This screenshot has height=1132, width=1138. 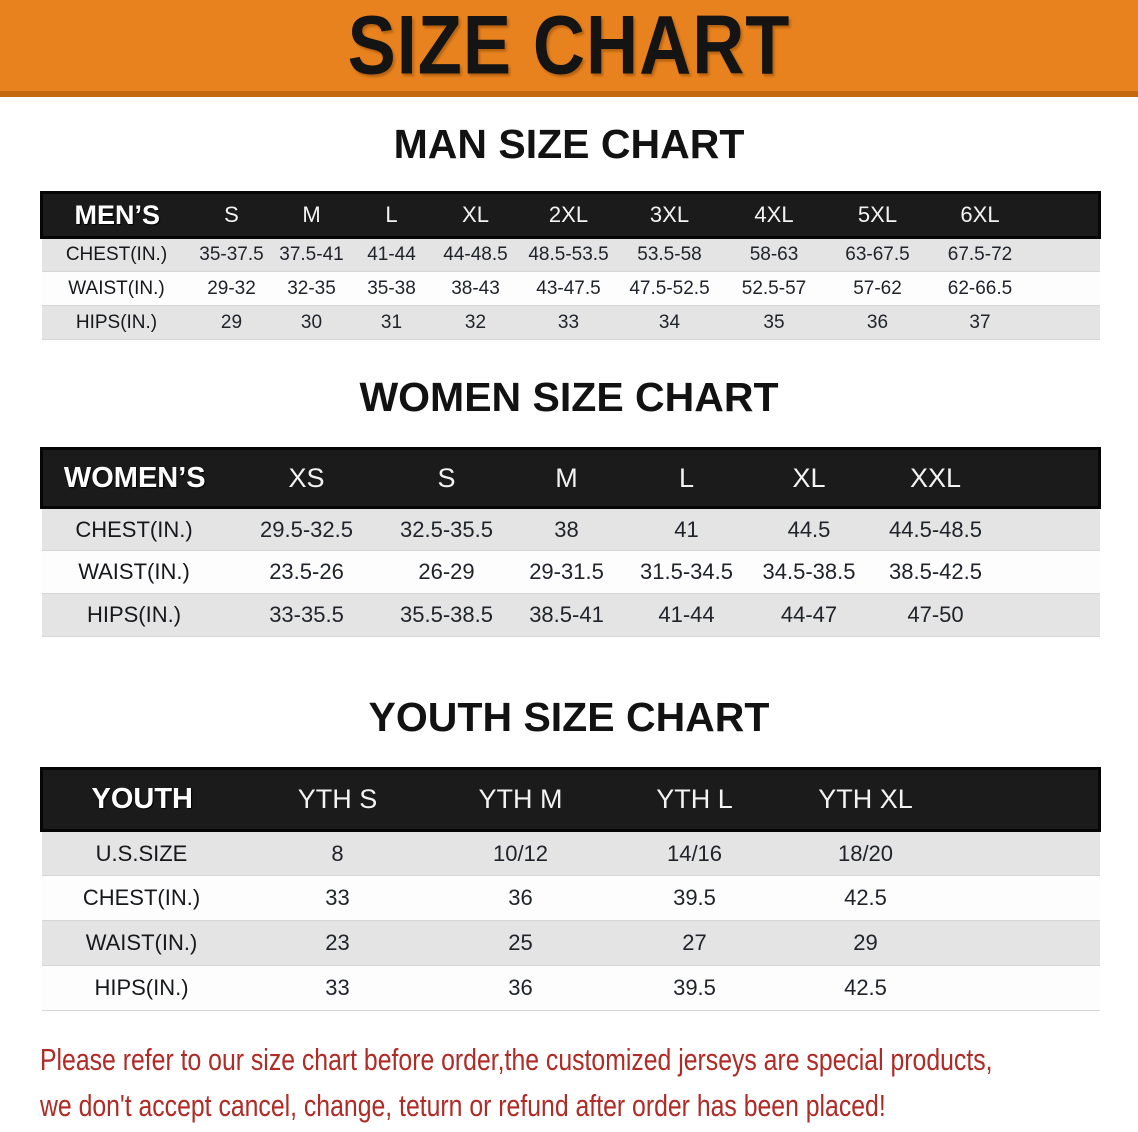 What do you see at coordinates (475, 288) in the screenshot?
I see `measurement-value: 38-43` at bounding box center [475, 288].